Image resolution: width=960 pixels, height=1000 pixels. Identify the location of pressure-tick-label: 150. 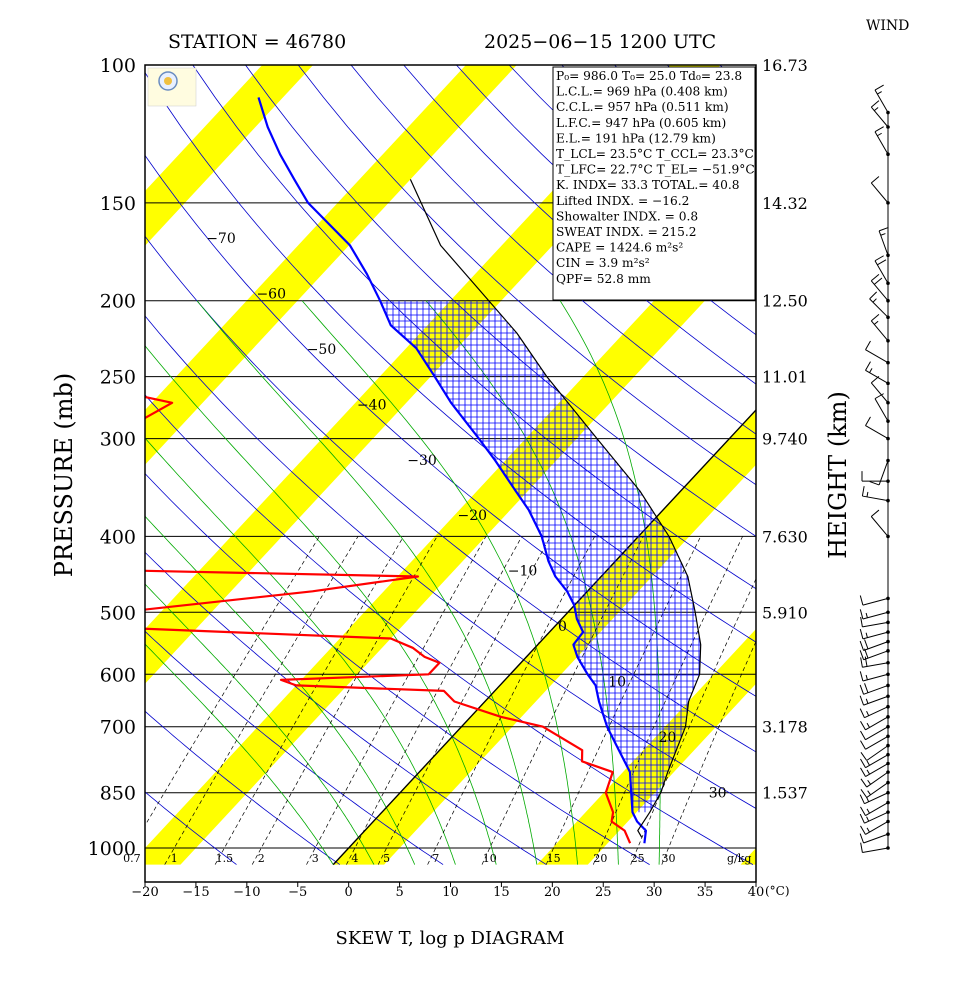
(118, 204).